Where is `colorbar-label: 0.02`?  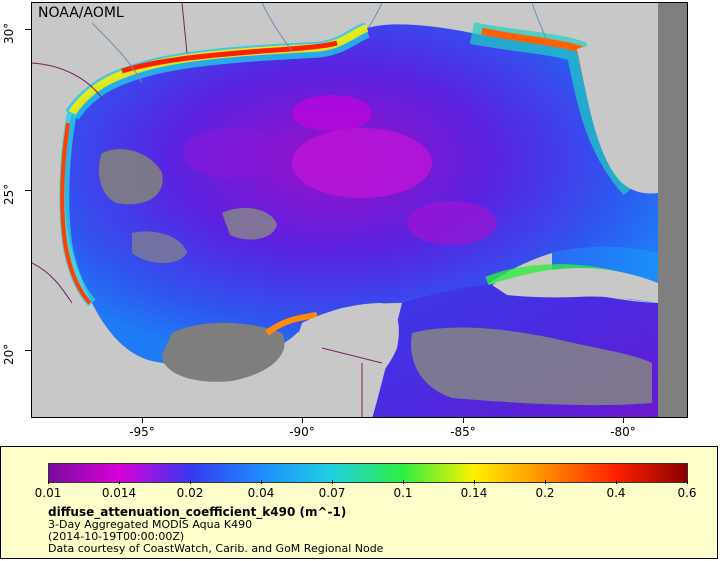
colorbar-label: 0.02 is located at coordinates (190, 493).